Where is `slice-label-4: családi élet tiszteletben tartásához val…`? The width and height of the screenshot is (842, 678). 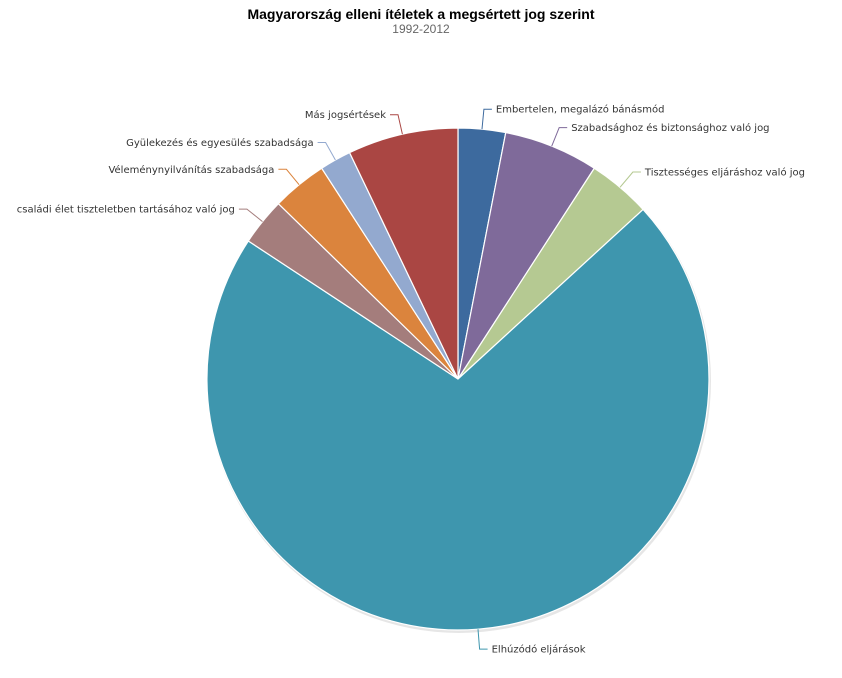 slice-label-4: családi élet tiszteletben tartásához val… is located at coordinates (126, 210).